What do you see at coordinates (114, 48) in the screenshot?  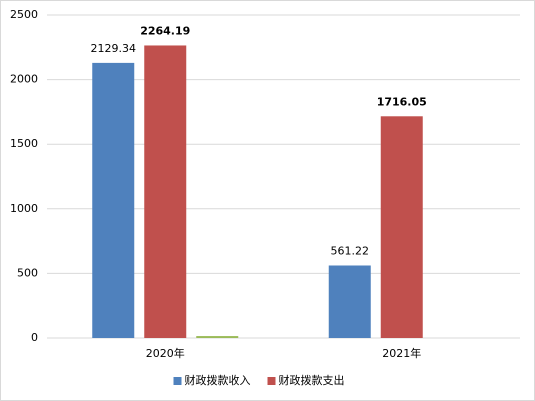 I see `data-label: 2129.34` at bounding box center [114, 48].